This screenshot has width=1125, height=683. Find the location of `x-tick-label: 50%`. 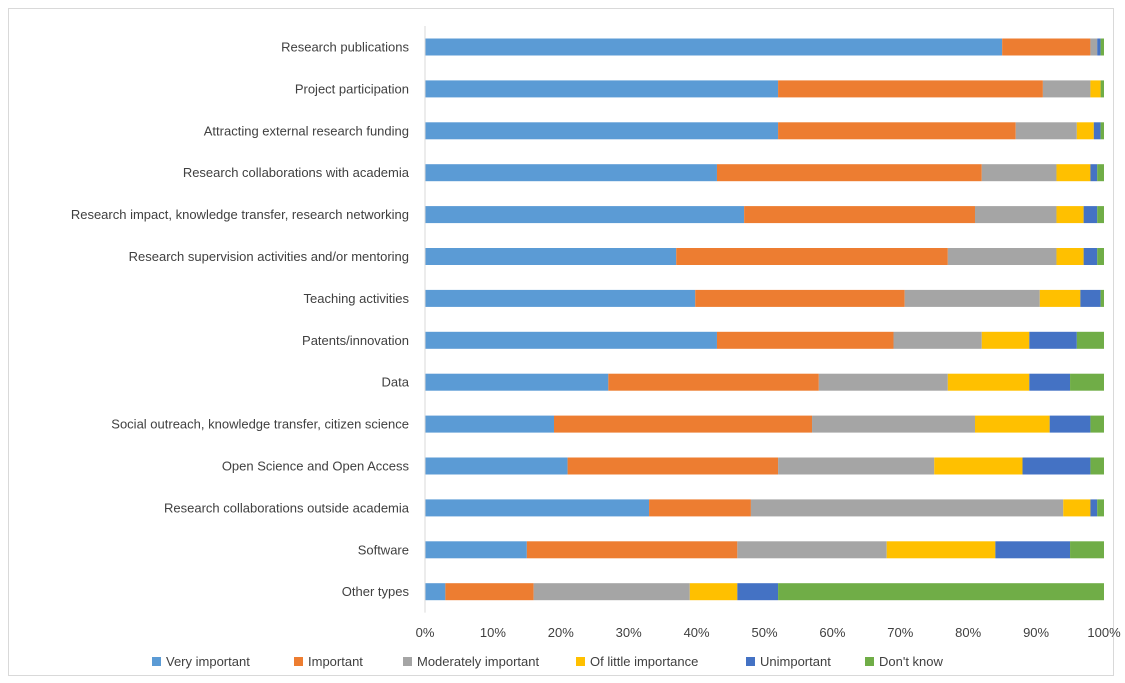

x-tick-label: 50% is located at coordinates (764, 632).